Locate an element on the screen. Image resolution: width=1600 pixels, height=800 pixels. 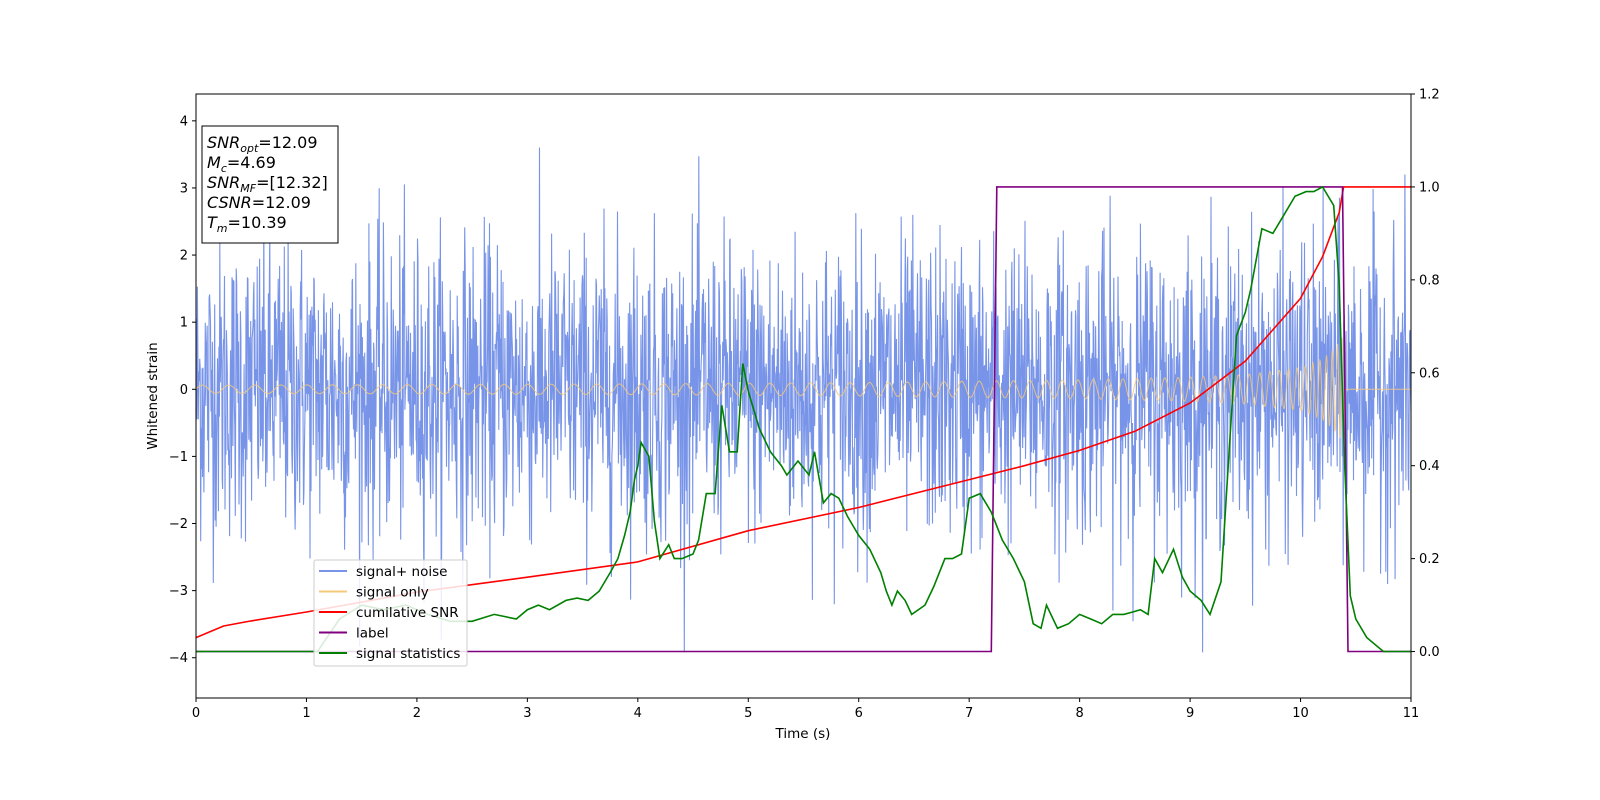
annotation-frame is located at coordinates (270, 184).